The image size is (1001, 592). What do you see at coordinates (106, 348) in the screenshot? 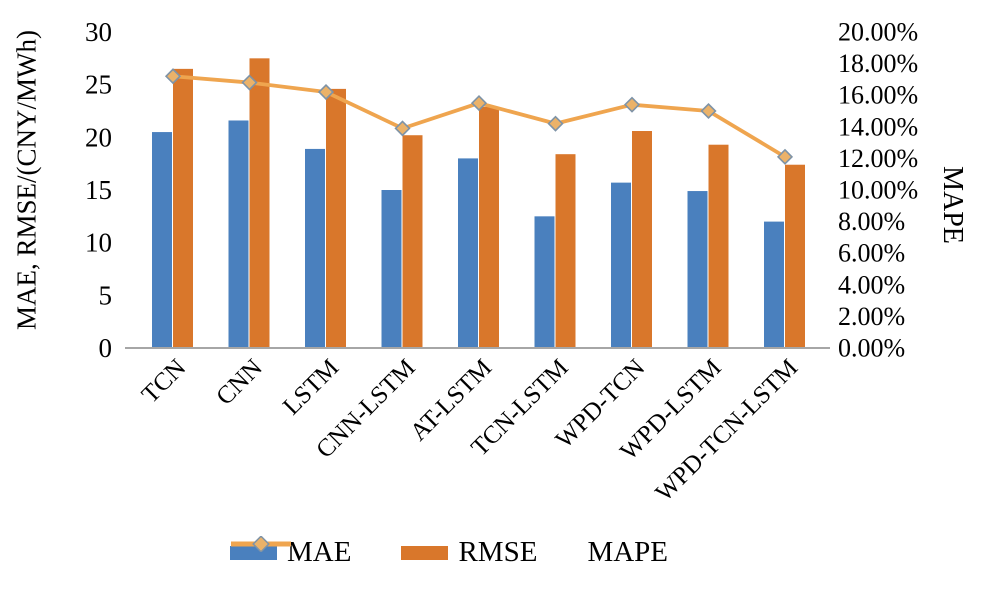
I see `left-axis-tick: 0` at bounding box center [106, 348].